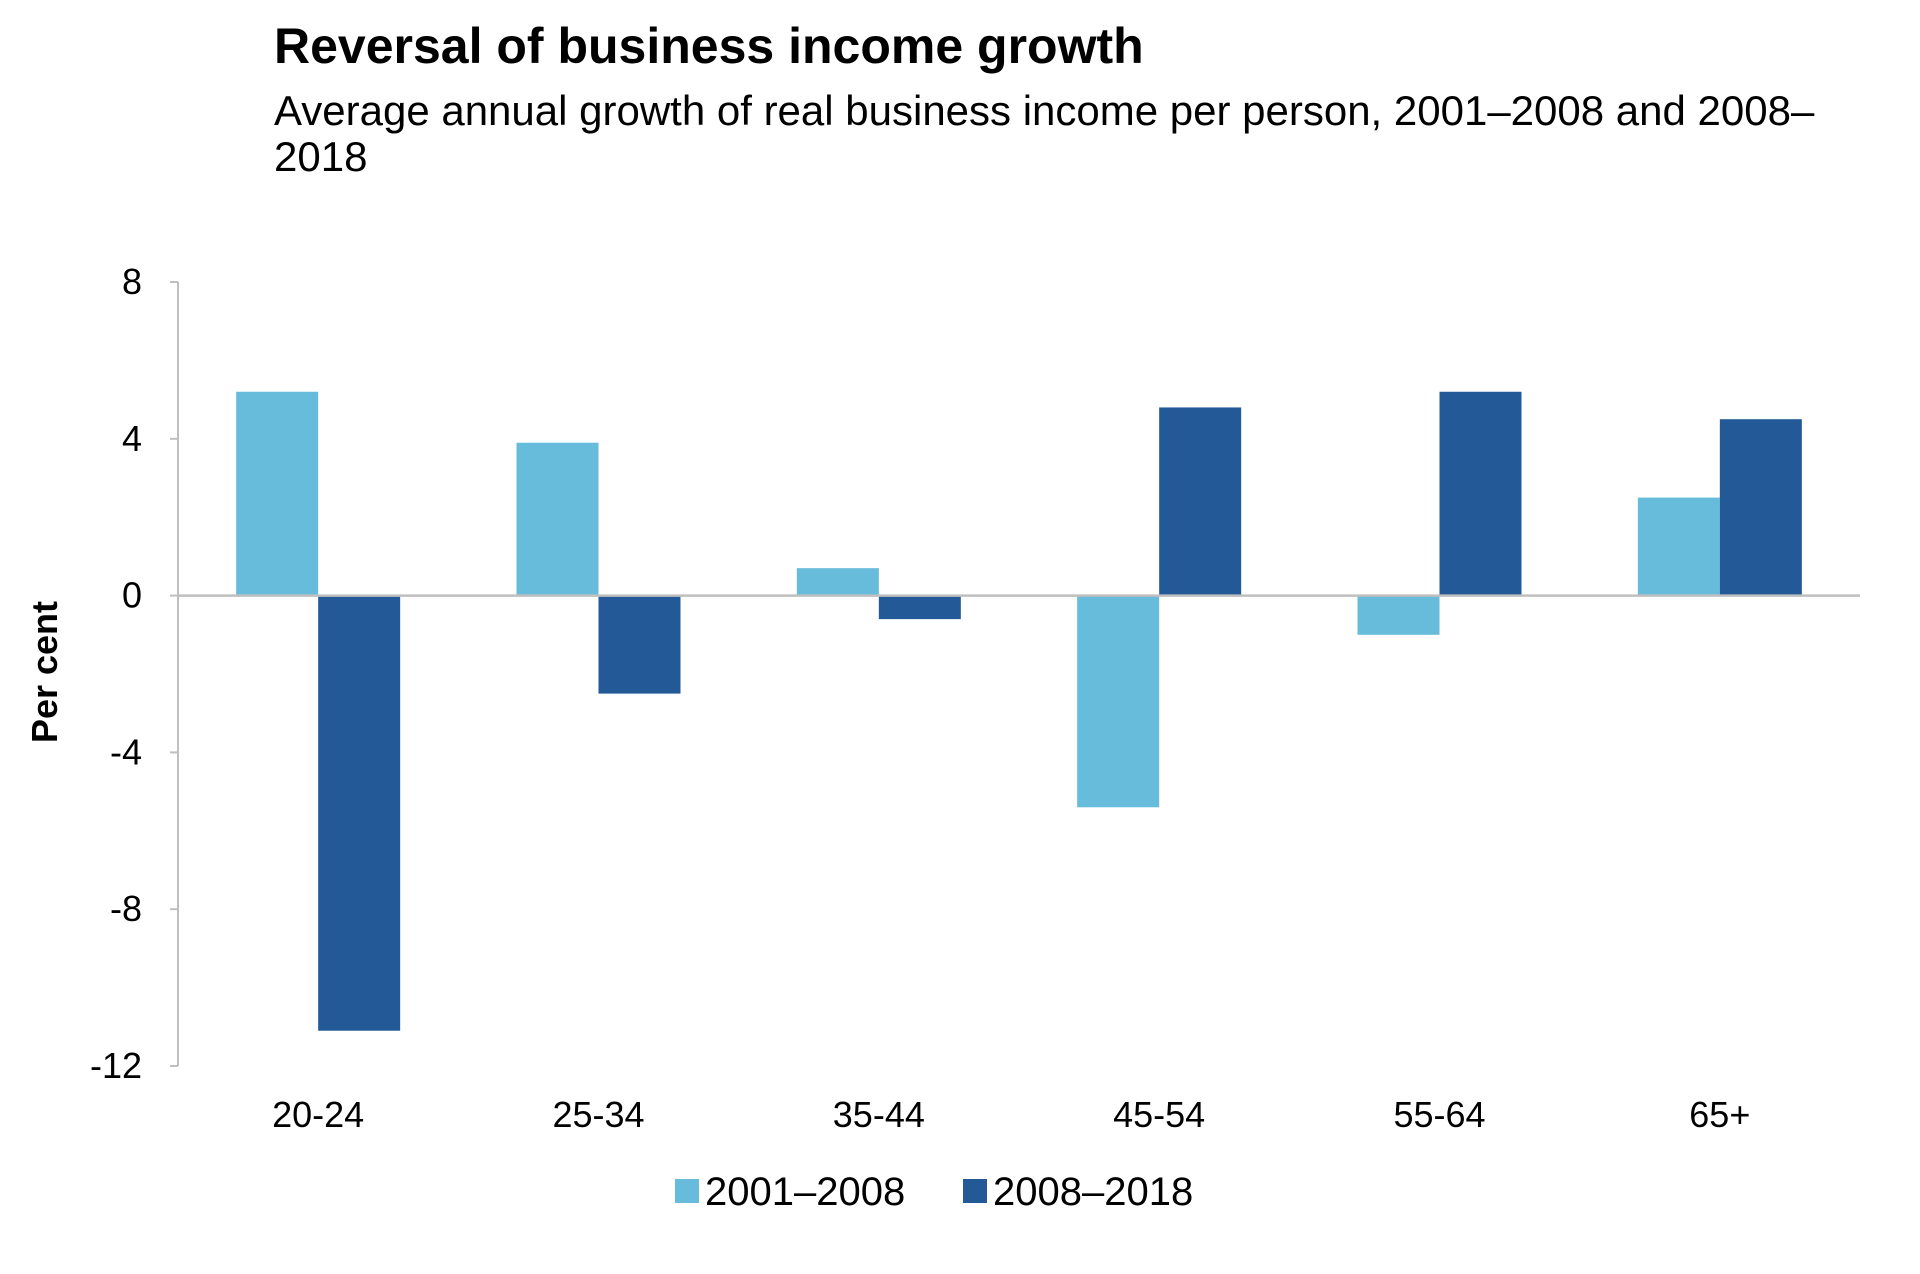 The width and height of the screenshot is (1920, 1274). Describe the element at coordinates (879, 1114) in the screenshot. I see `x-tick-label: 35-44` at that location.